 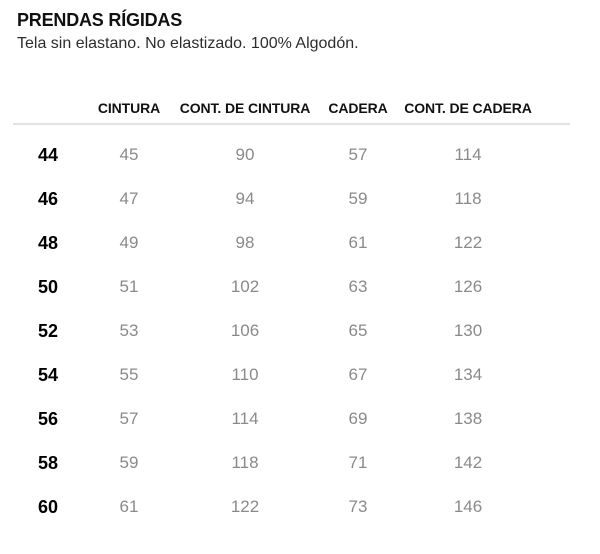 What do you see at coordinates (48, 242) in the screenshot?
I see `size-cell: 48` at bounding box center [48, 242].